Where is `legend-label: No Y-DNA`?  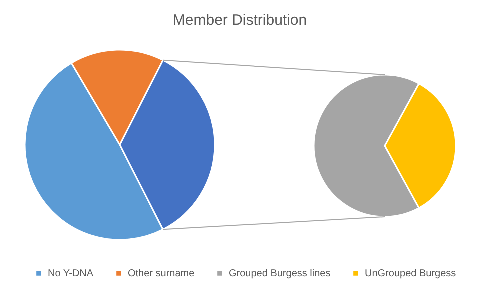
legend-label: No Y-DNA is located at coordinates (71, 274).